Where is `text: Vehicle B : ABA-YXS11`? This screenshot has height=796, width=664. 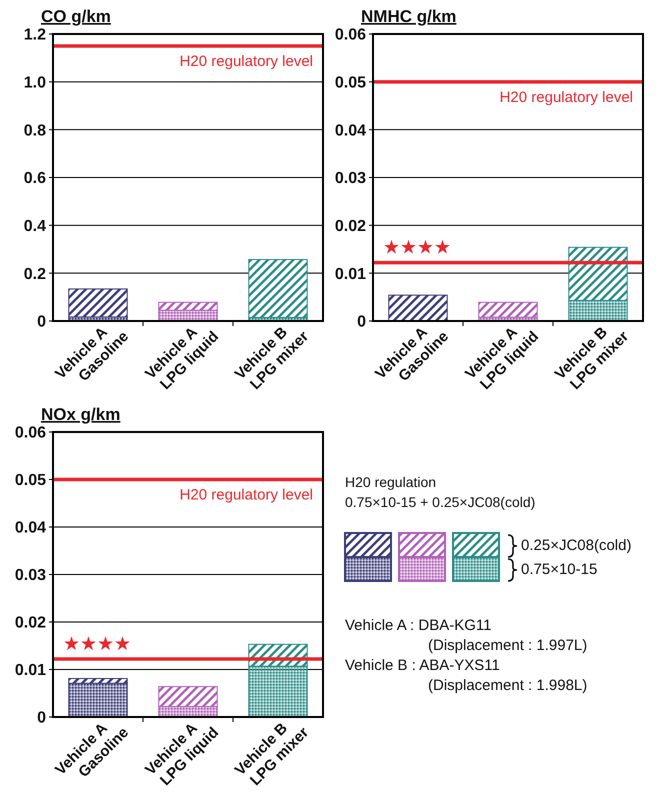 text: Vehicle B : ABA-YXS11 is located at coordinates (422, 665).